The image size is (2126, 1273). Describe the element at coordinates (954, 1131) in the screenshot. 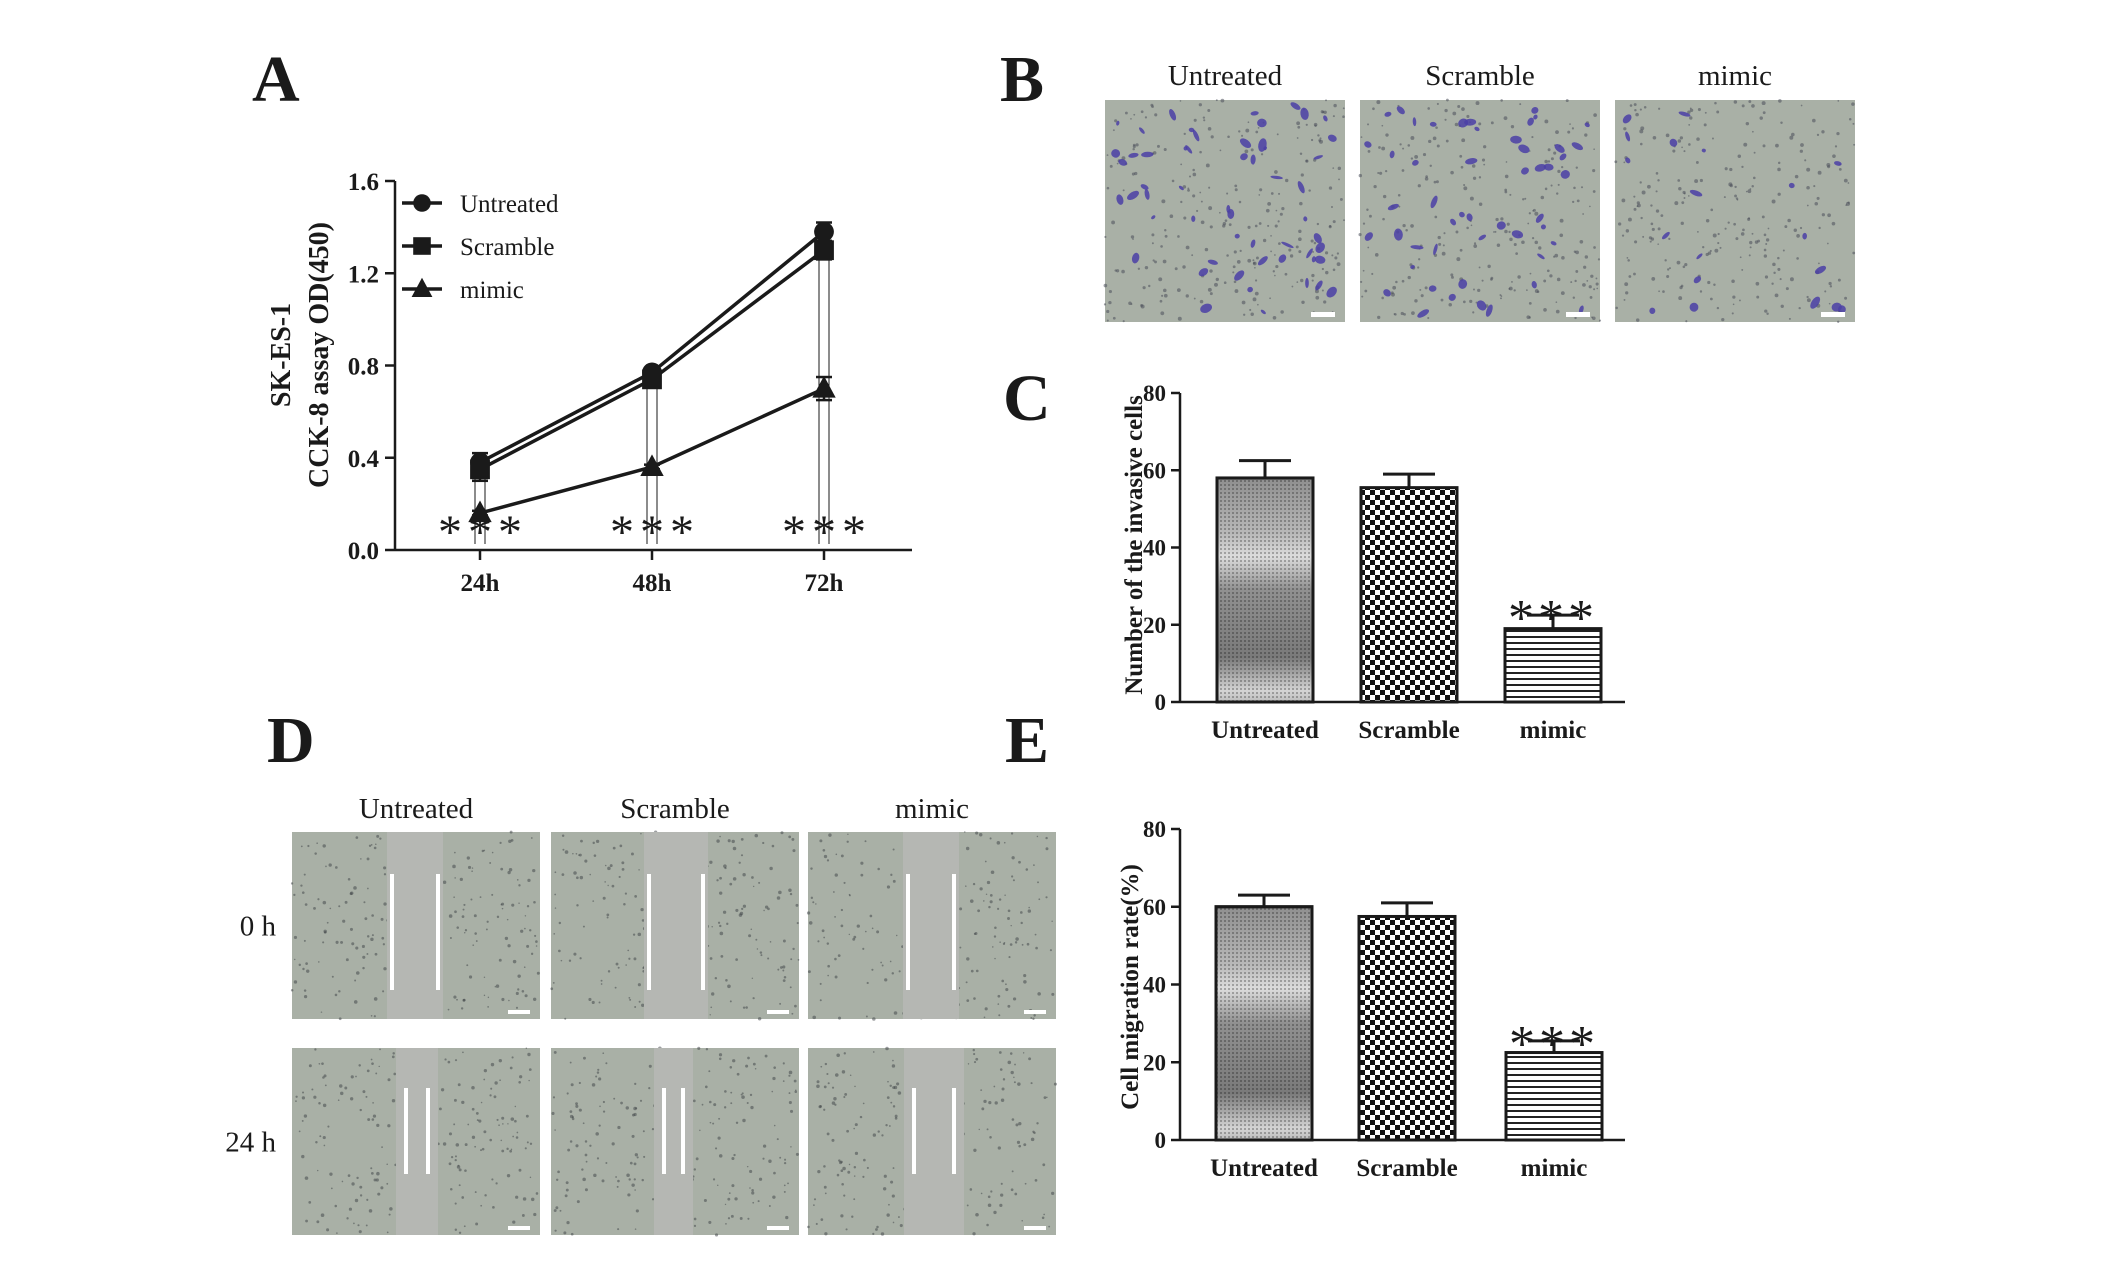

I see `wound-edge-line` at that location.